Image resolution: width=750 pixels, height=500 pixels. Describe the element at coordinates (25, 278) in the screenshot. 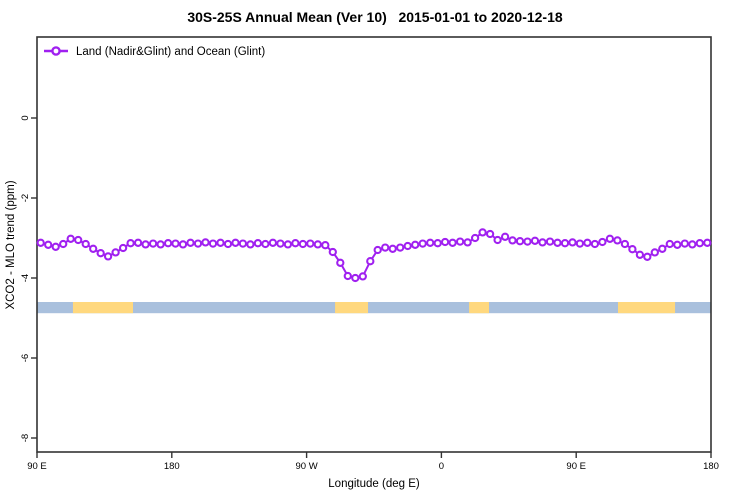

I see `y-tick-label: -4` at that location.